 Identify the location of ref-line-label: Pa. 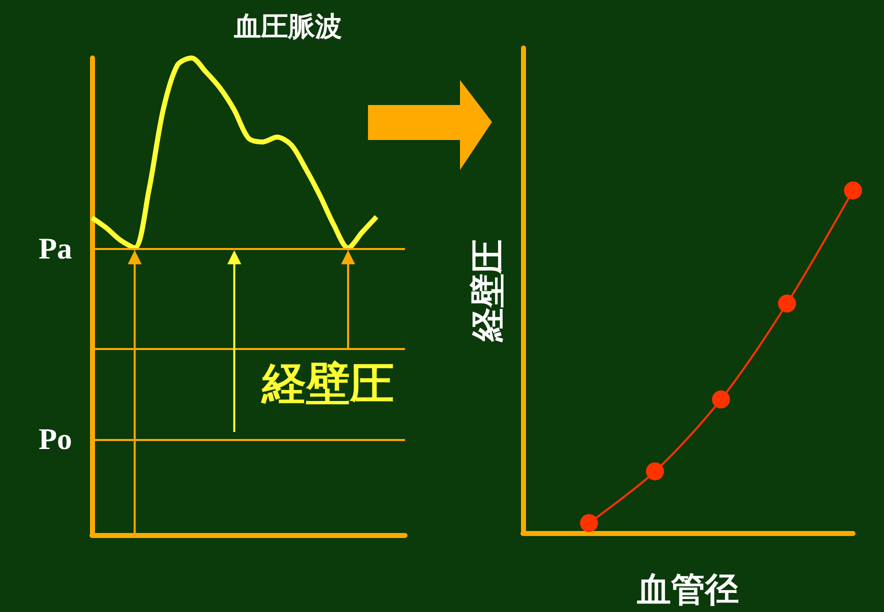
(55, 249).